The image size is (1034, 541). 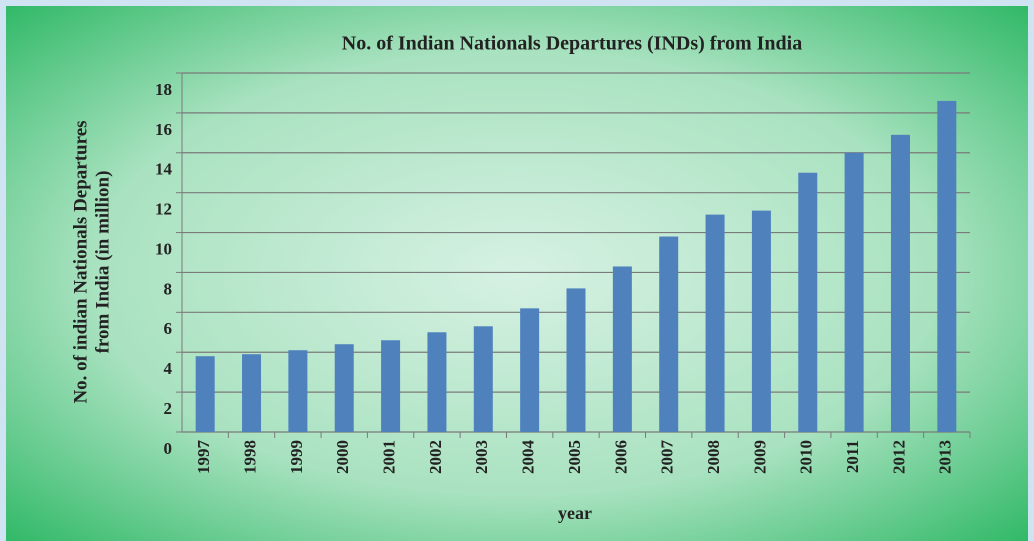 I want to click on x-tick-label: 2011, so click(x=852, y=456).